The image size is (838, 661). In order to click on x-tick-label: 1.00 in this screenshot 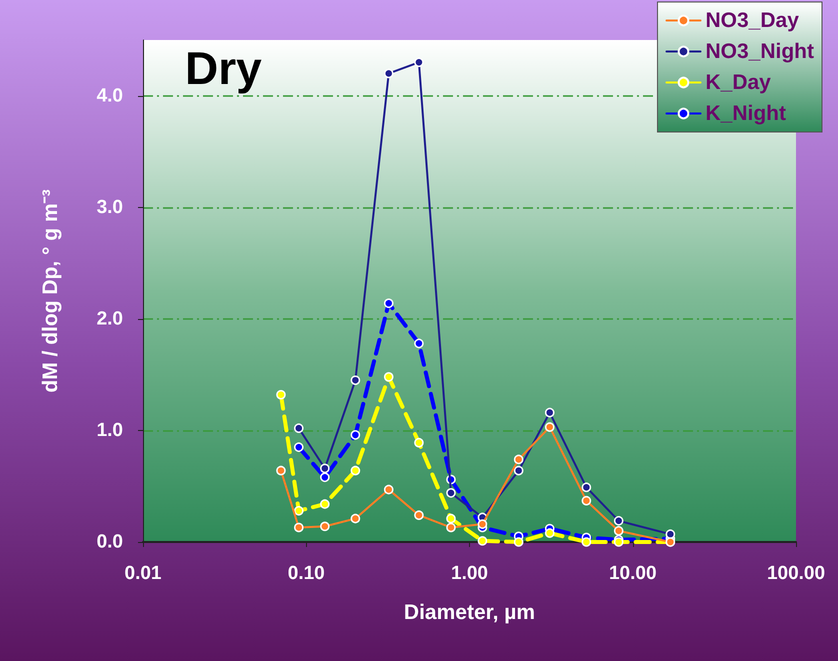, I will do `click(469, 573)`.